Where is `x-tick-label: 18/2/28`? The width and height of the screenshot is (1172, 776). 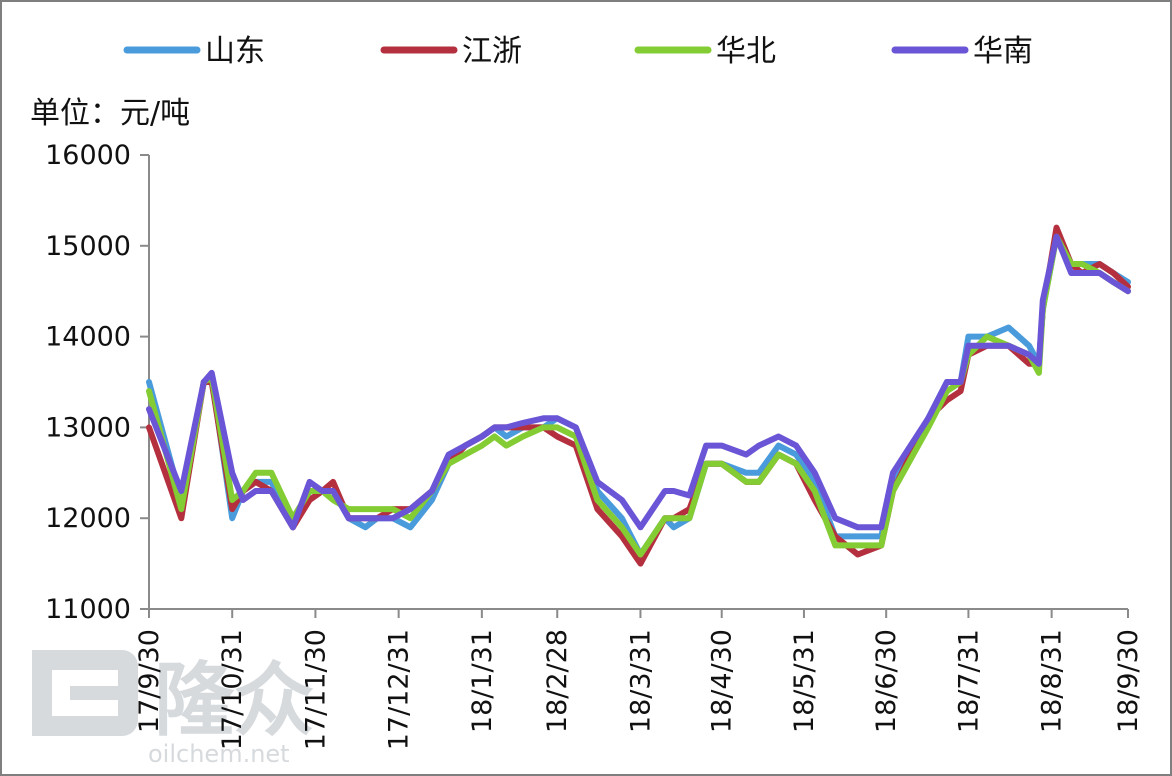 x-tick-label: 18/2/28 is located at coordinates (557, 681).